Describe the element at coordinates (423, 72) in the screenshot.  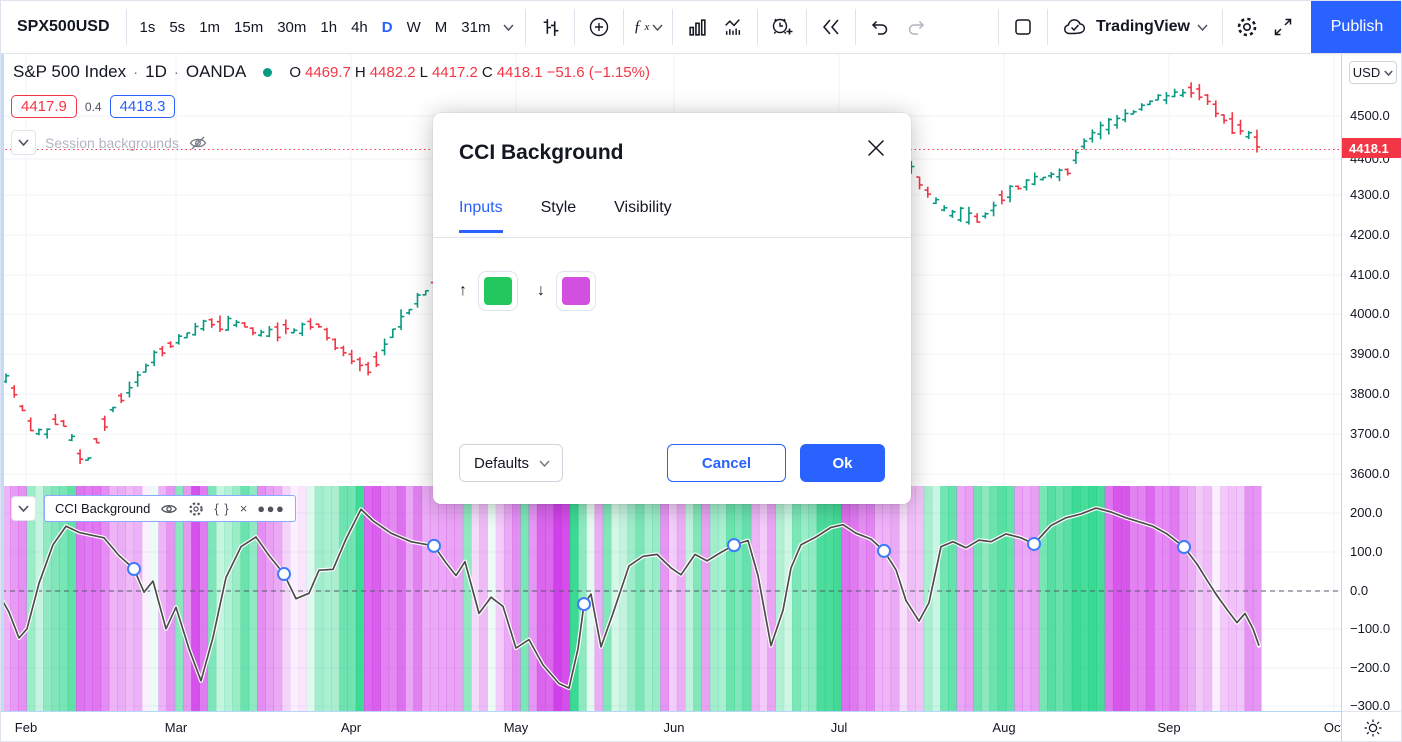
I see `low-label: L` at that location.